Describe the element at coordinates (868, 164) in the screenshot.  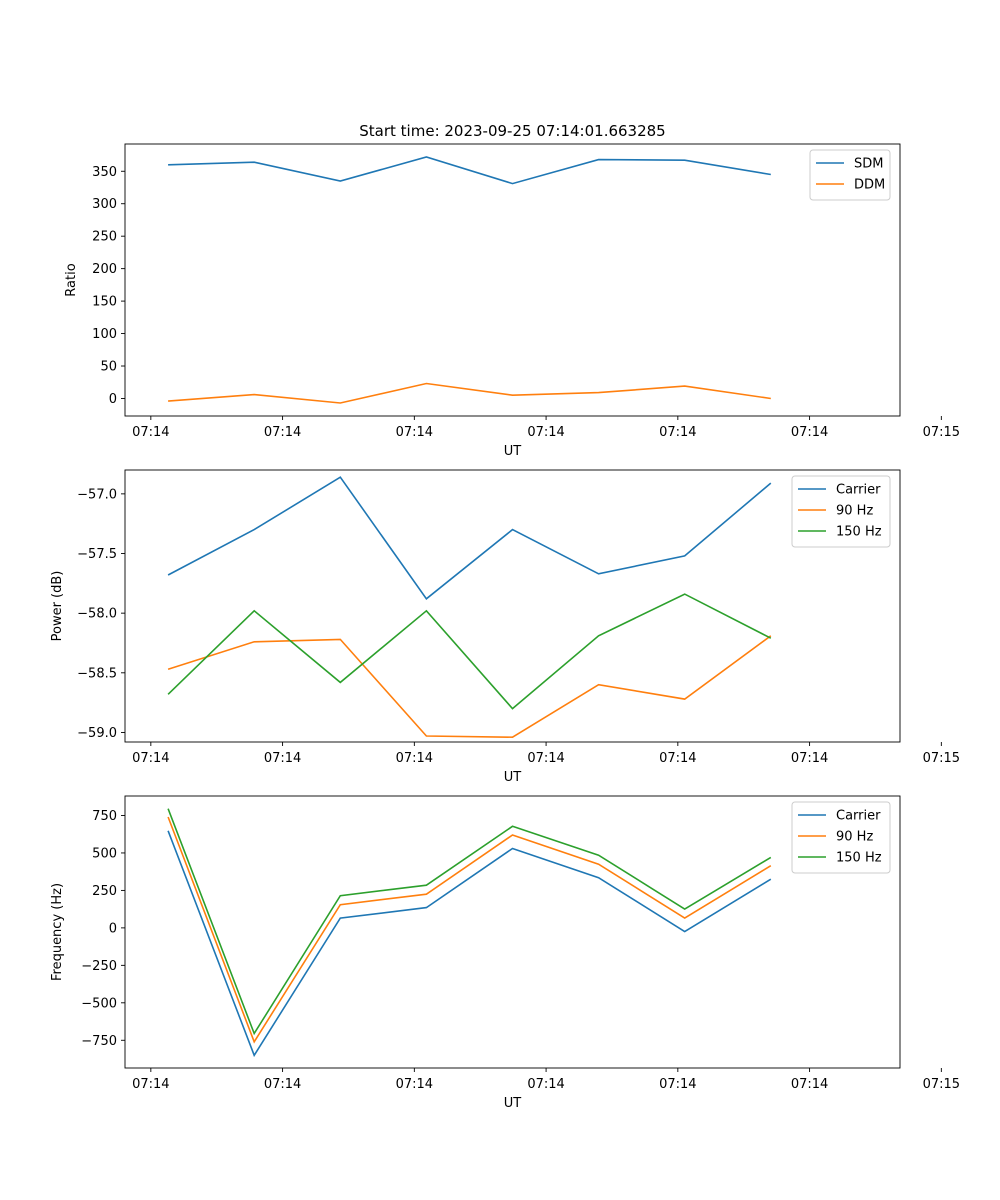
I see `legend-label: SDM` at that location.